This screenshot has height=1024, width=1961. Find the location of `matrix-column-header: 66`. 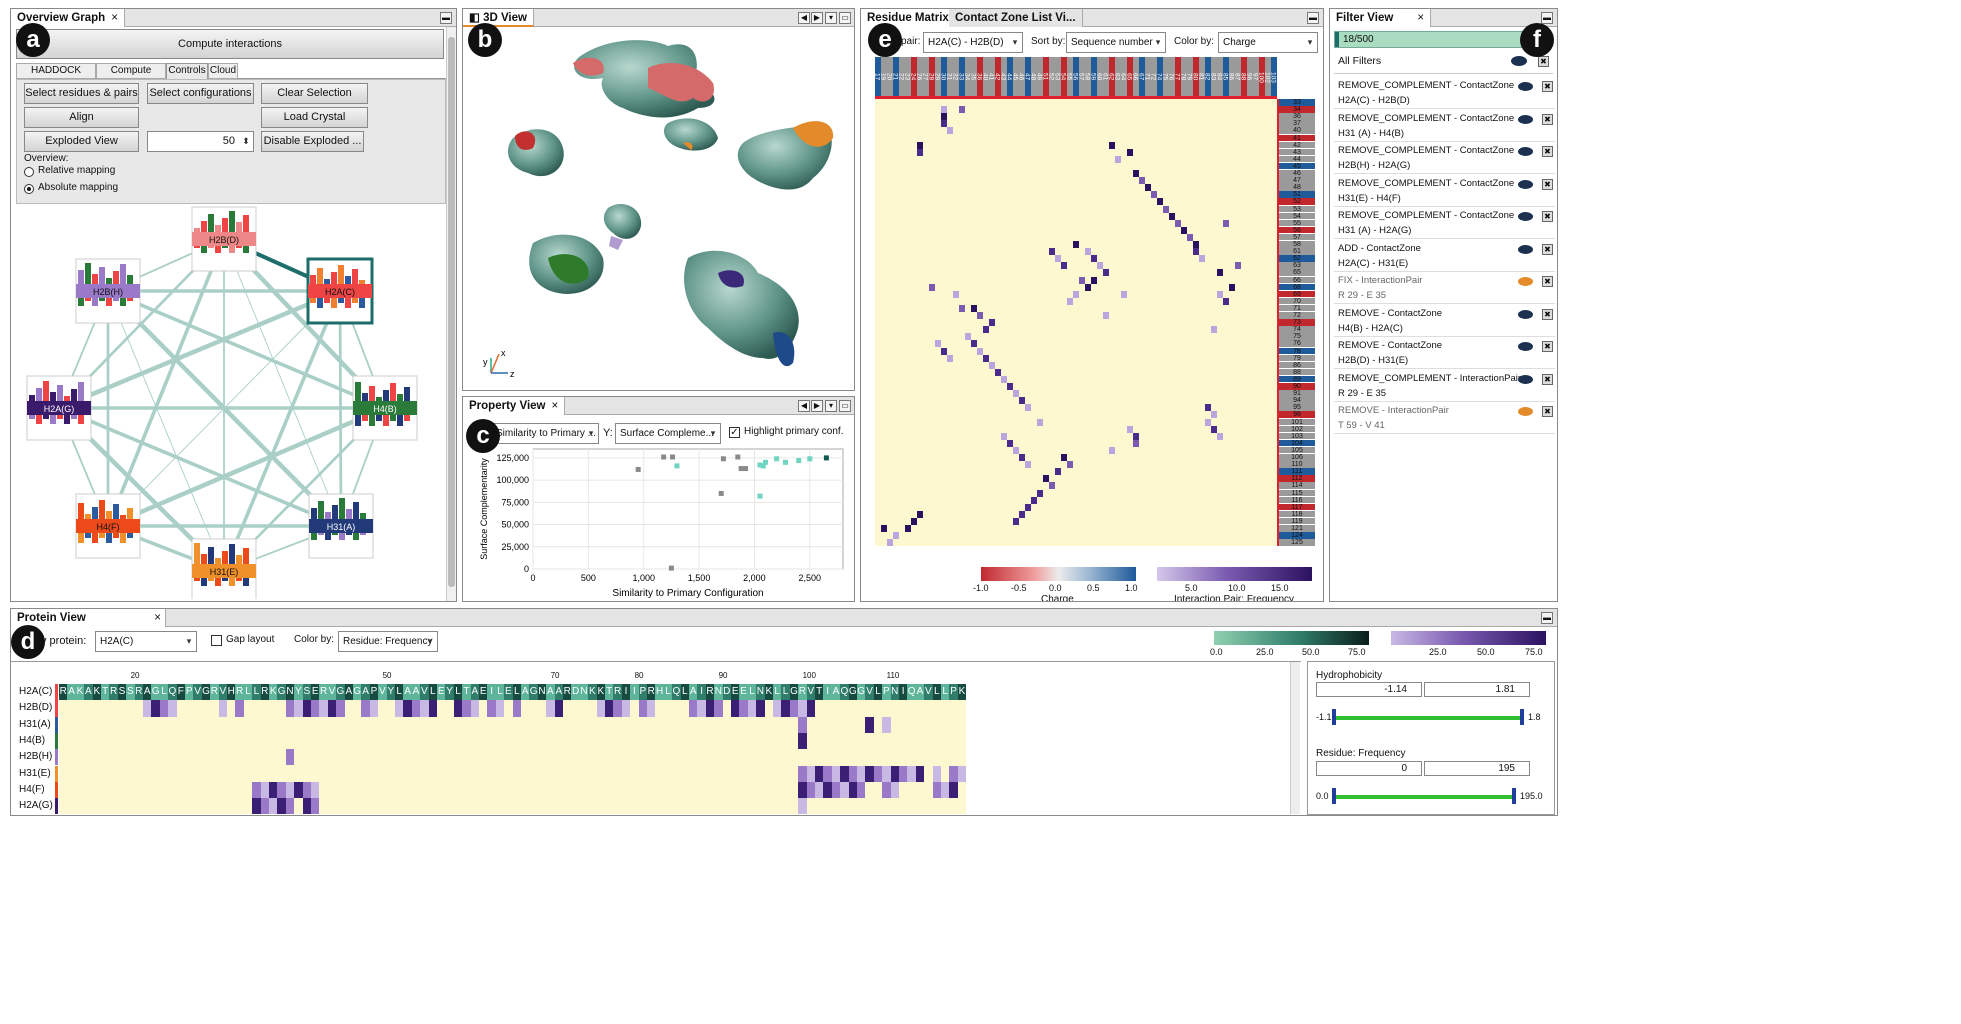

matrix-column-header: 66 is located at coordinates (1136, 77).